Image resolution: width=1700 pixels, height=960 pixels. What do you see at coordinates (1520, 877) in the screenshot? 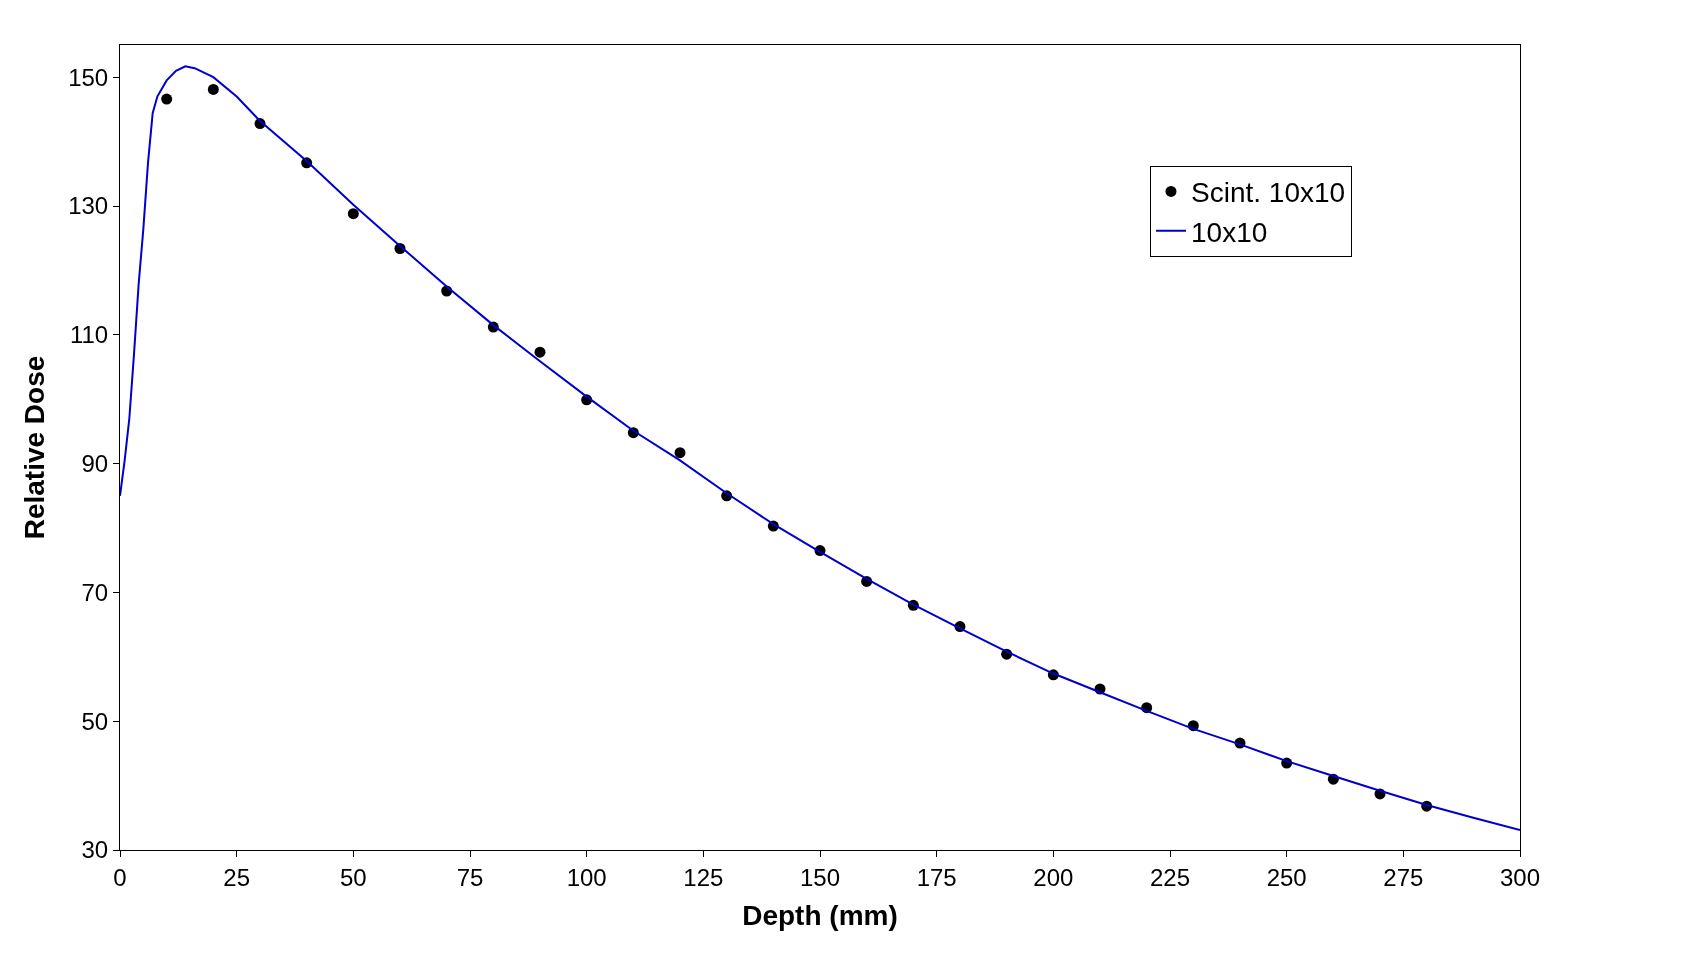
I see `x-tick-label: 300` at bounding box center [1520, 877].